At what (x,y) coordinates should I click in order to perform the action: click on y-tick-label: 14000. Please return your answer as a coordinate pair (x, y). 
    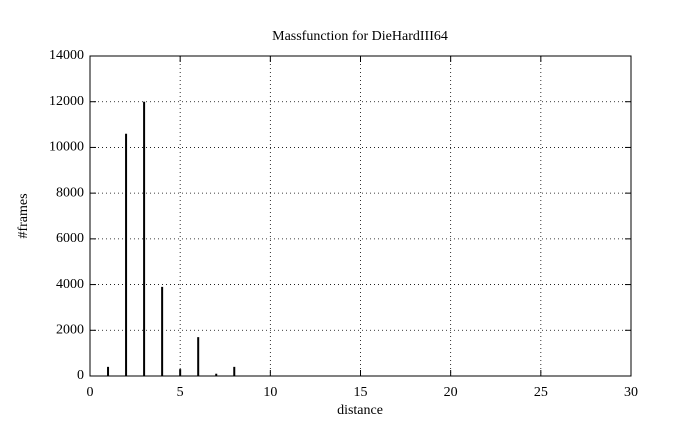
    Looking at the image, I should click on (66, 55).